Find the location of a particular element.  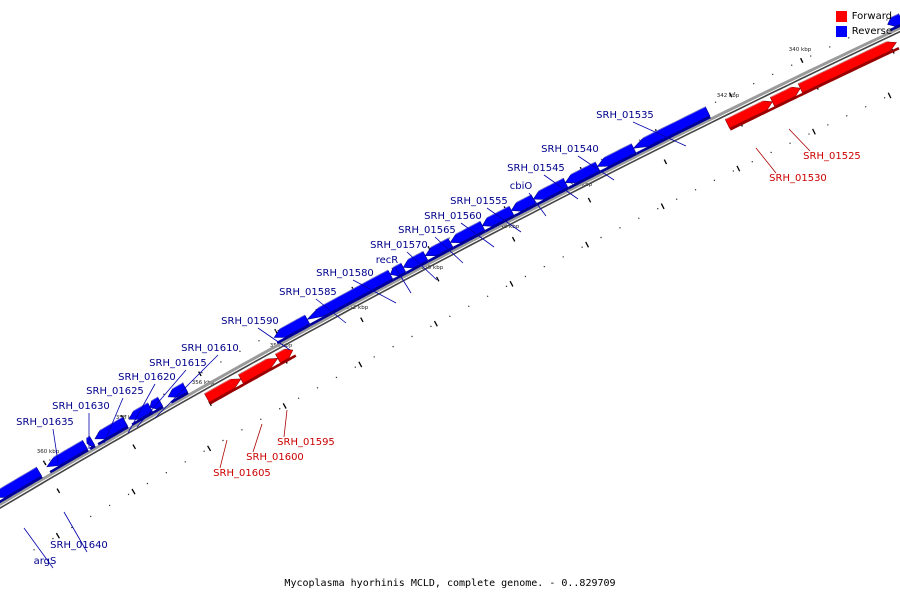

gene-label-reverse: SRH_01625 is located at coordinates (115, 391).